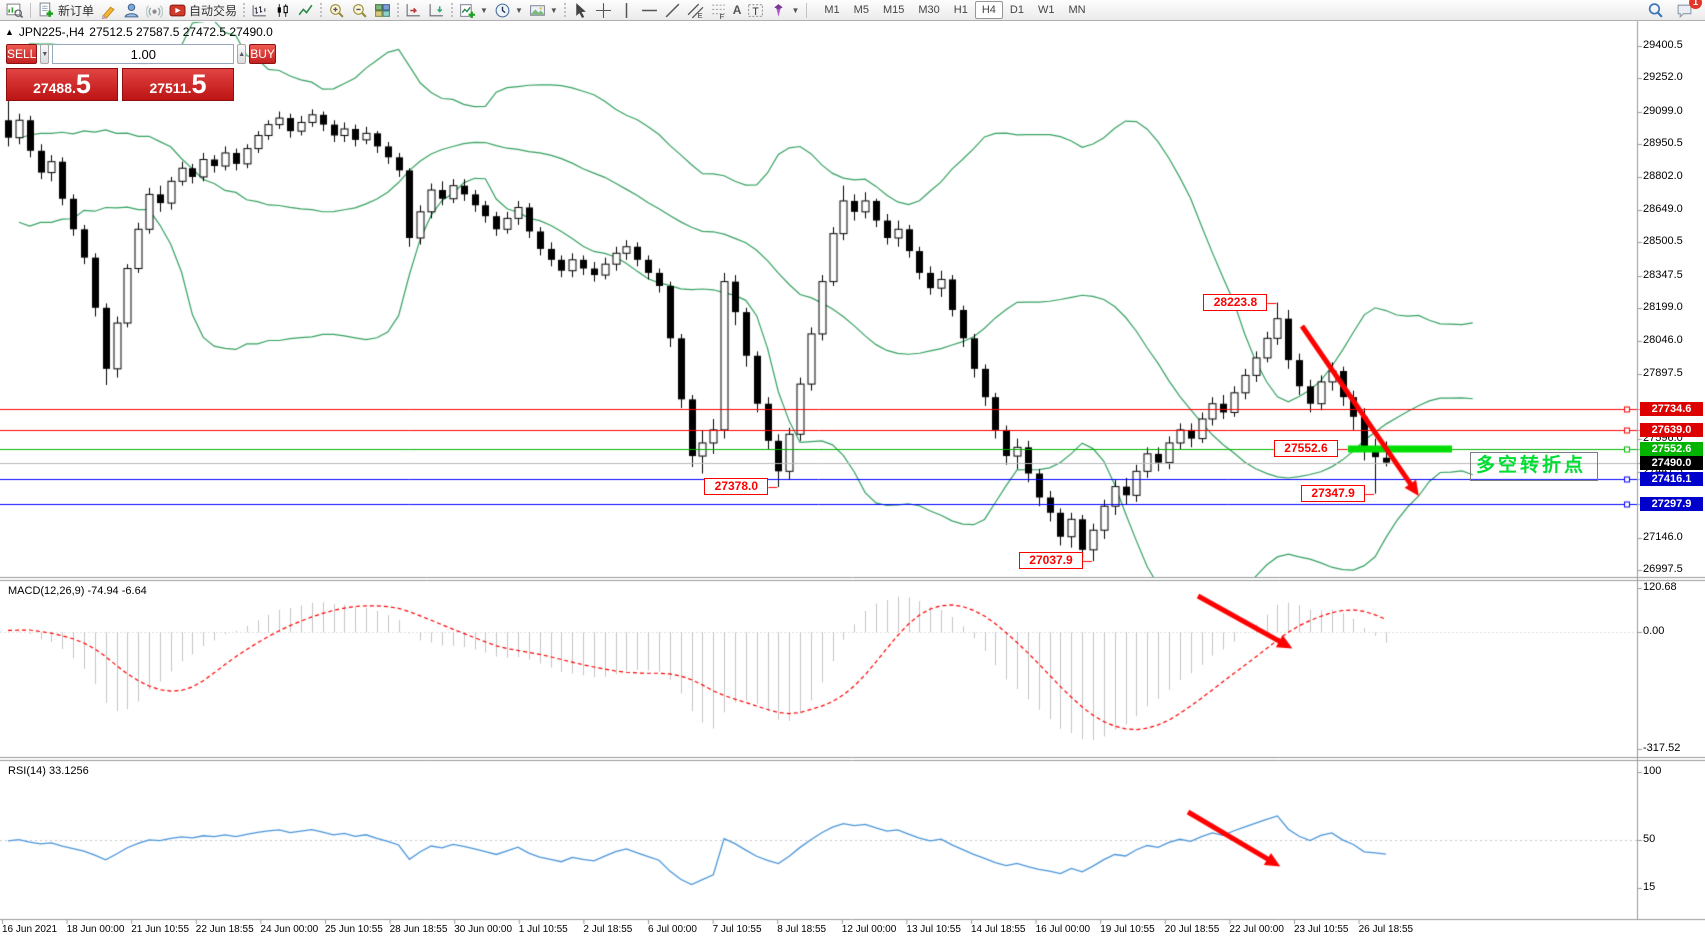  Describe the element at coordinates (1671, 462) in the screenshot. I see `price-axis-chip-27490.0: 27490.0` at that location.